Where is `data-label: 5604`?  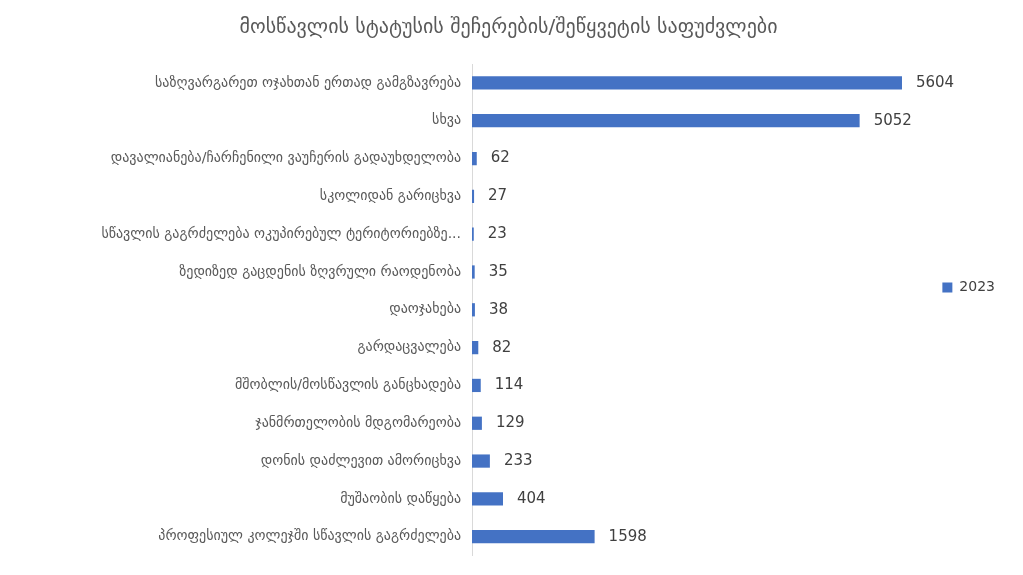 data-label: 5604 is located at coordinates (935, 81).